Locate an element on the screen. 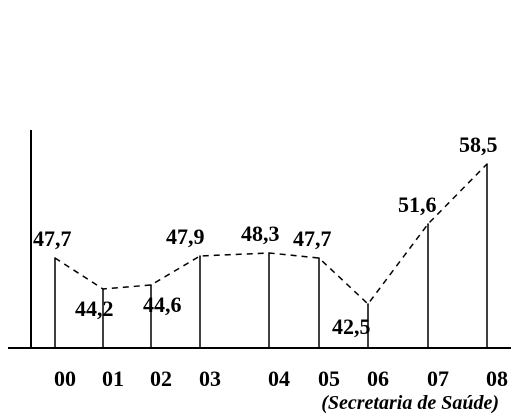 The height and width of the screenshot is (416, 517). x-tick-labels: 00 01 02 03 04 05 06 07 08 is located at coordinates (281, 378).